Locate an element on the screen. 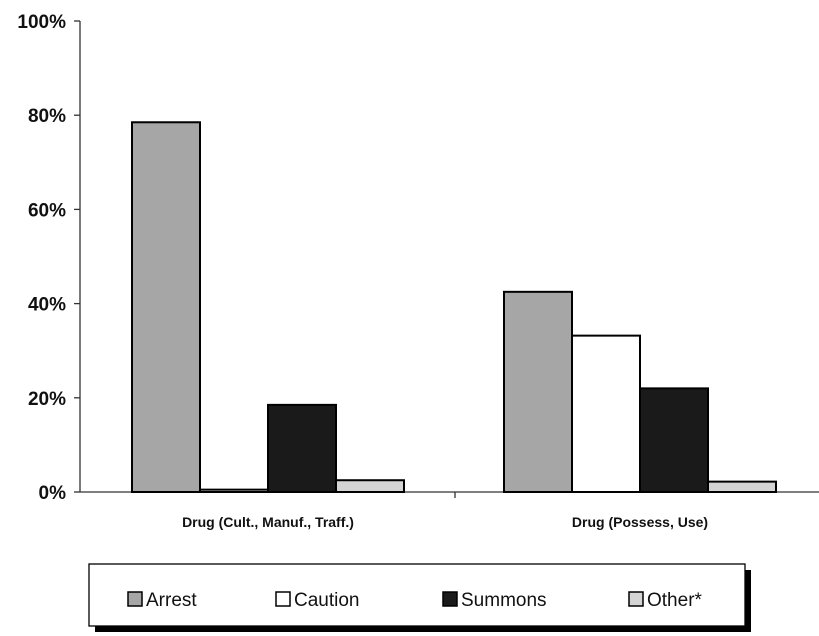 Image resolution: width=819 pixels, height=636 pixels. legend: Arrest Caution Summons Other* is located at coordinates (419, 597).